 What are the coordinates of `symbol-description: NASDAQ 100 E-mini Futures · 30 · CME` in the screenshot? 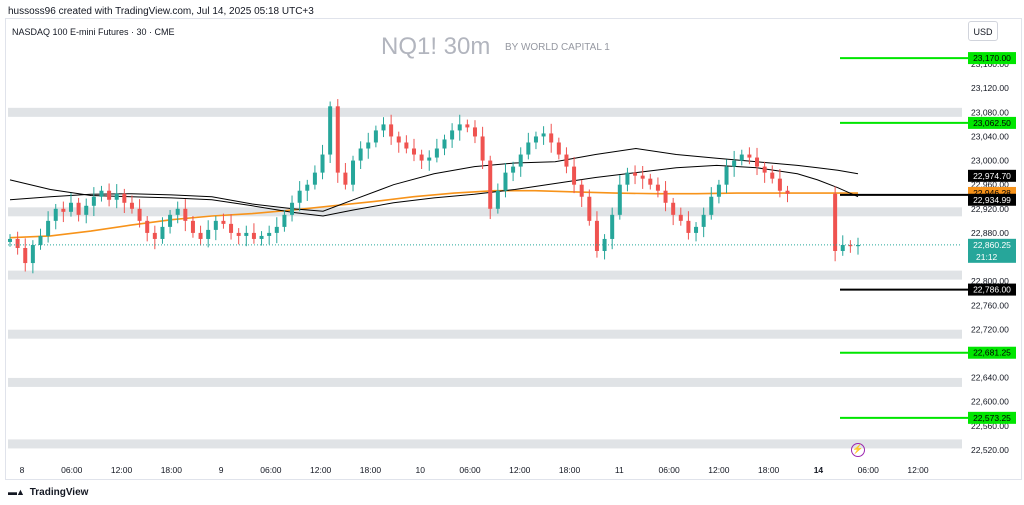 It's located at (93, 32).